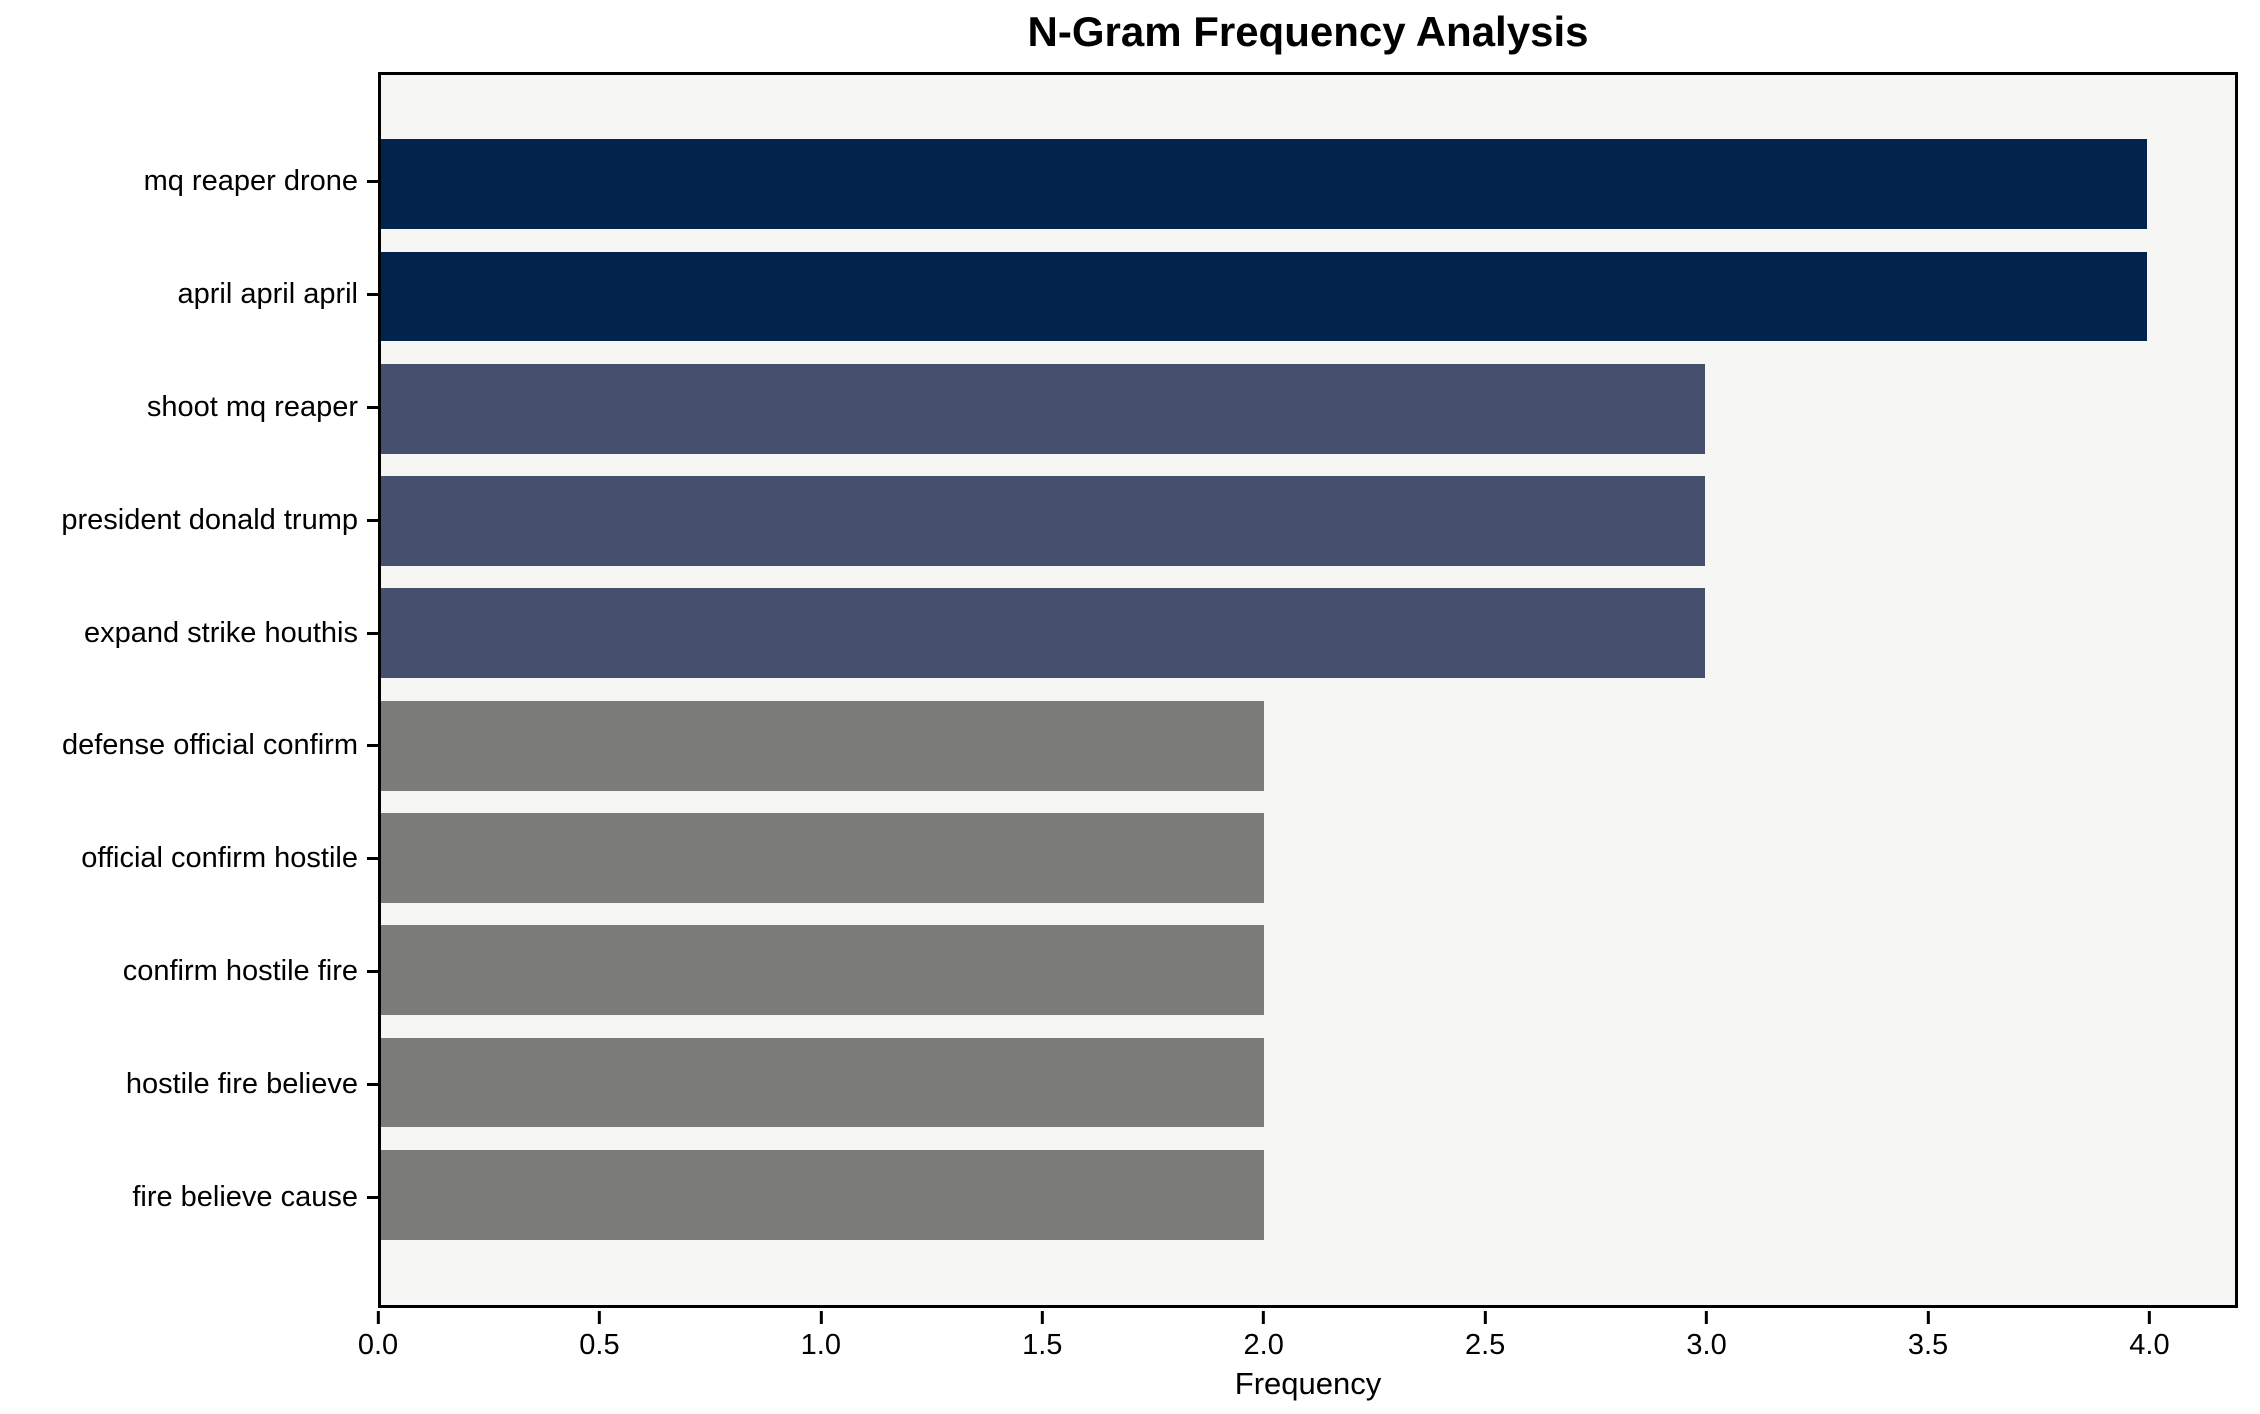 Image resolution: width=2260 pixels, height=1414 pixels. I want to click on x-tick-label: 1.0, so click(821, 1345).